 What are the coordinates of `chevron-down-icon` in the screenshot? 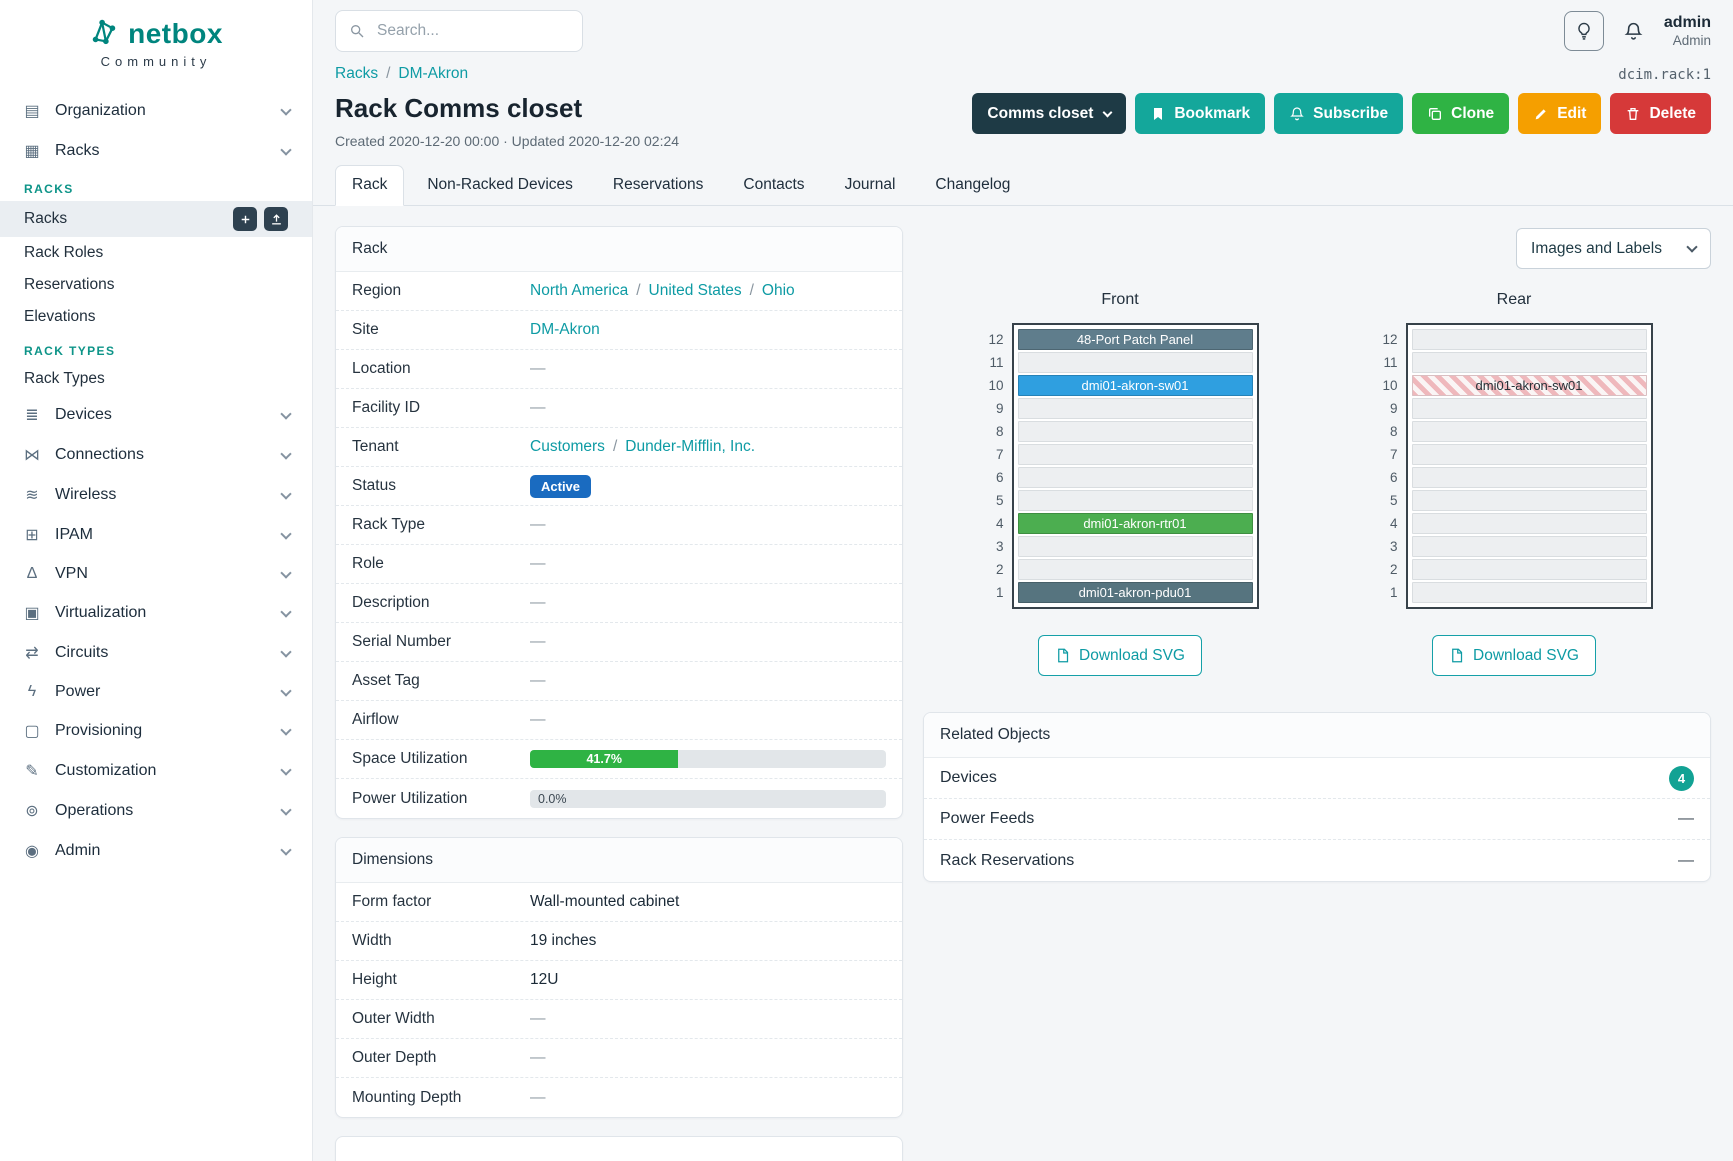 It's located at (286, 809).